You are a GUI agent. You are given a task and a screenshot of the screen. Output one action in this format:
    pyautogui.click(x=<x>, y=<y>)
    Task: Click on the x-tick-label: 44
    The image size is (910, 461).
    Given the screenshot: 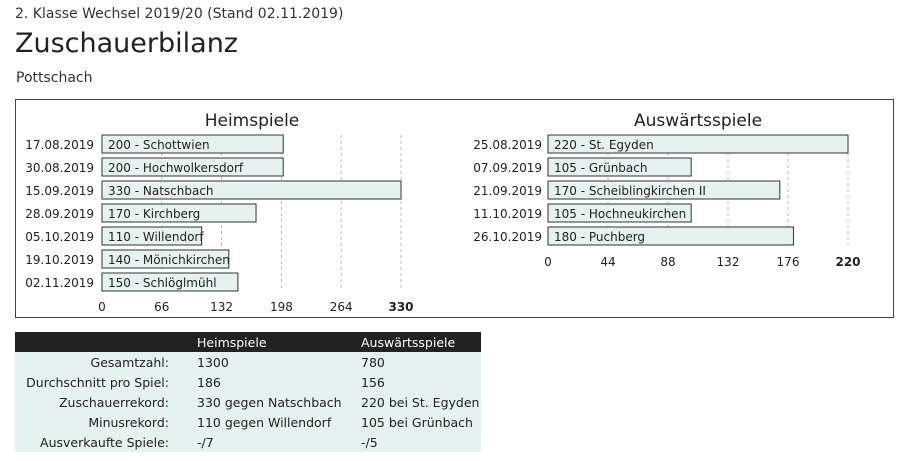 What is the action you would take?
    pyautogui.click(x=607, y=262)
    